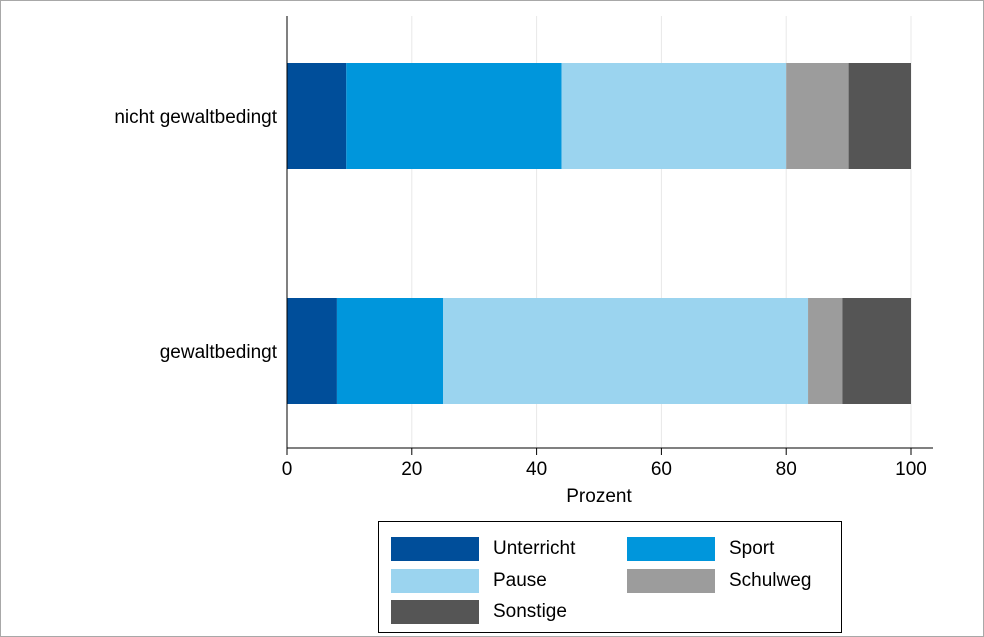 The image size is (984, 637). I want to click on category-label-0: nicht gewaltbedingt, so click(195, 117).